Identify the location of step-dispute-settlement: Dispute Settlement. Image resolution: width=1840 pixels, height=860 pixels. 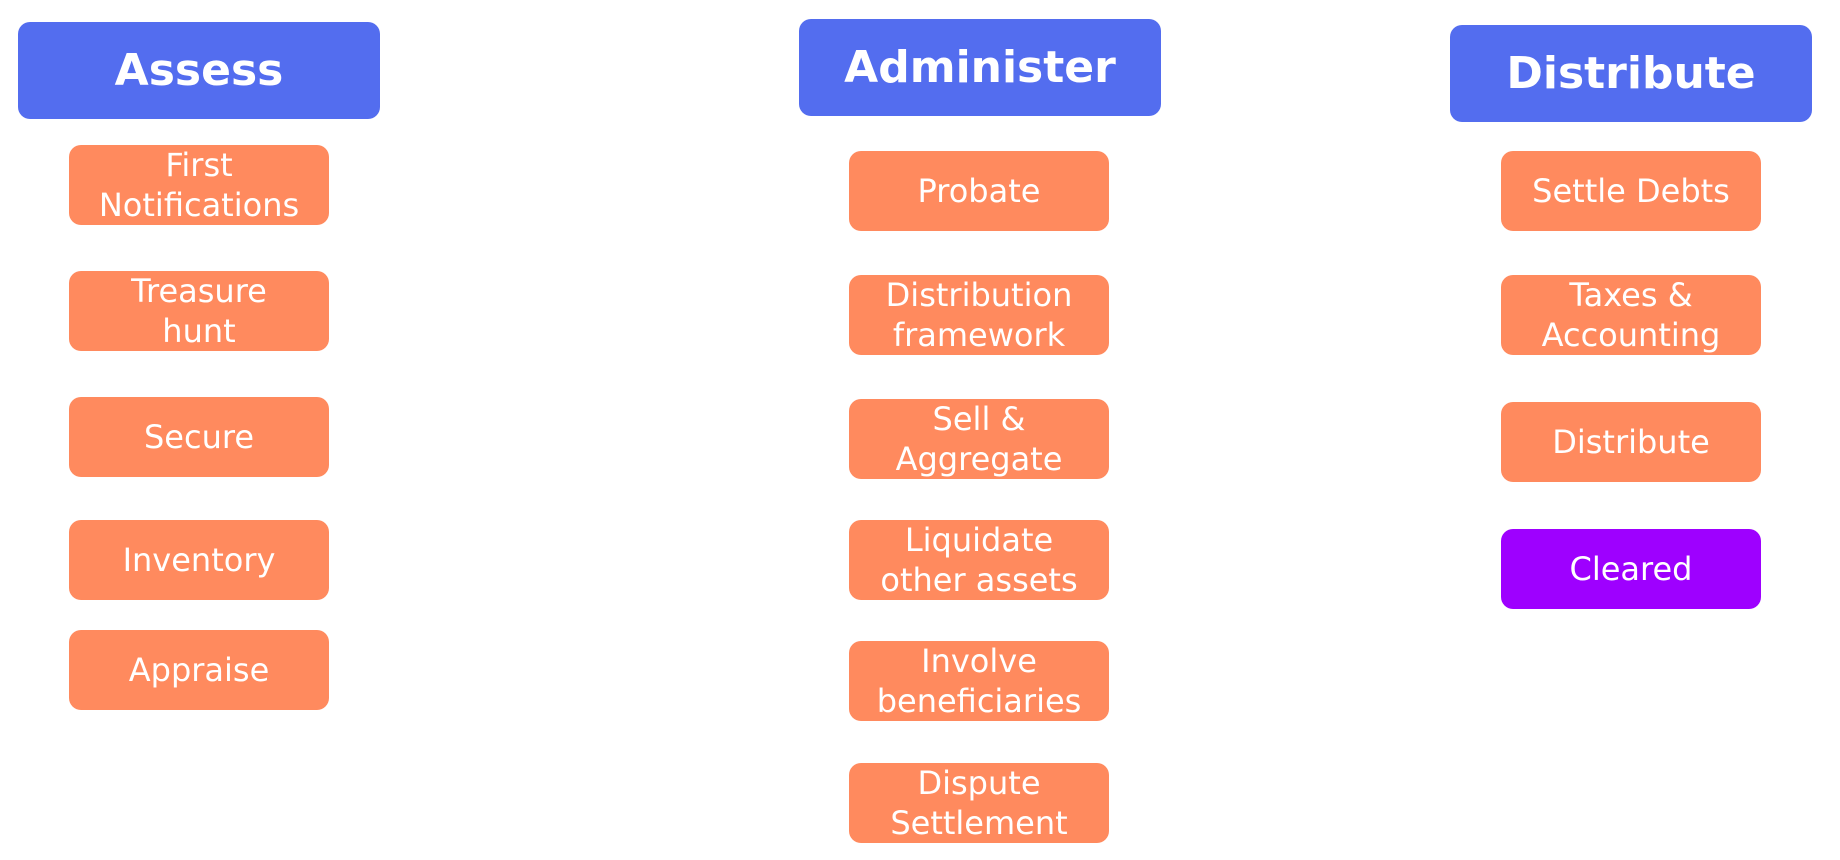
(979, 803).